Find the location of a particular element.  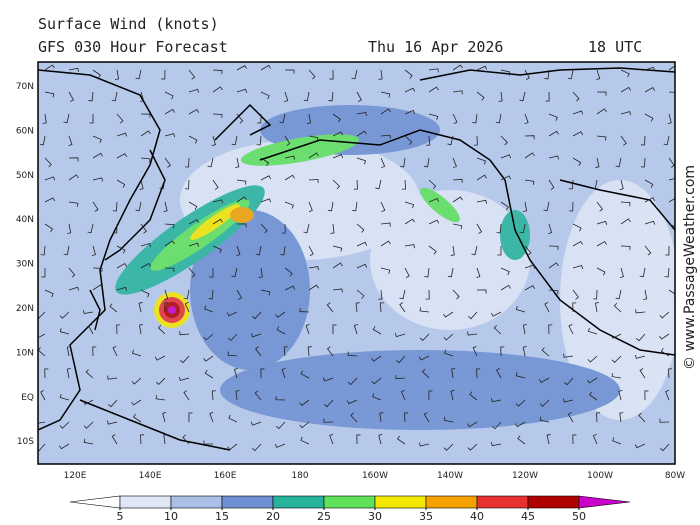

credit: © www.PassageWeather.com is located at coordinates (690, 267).